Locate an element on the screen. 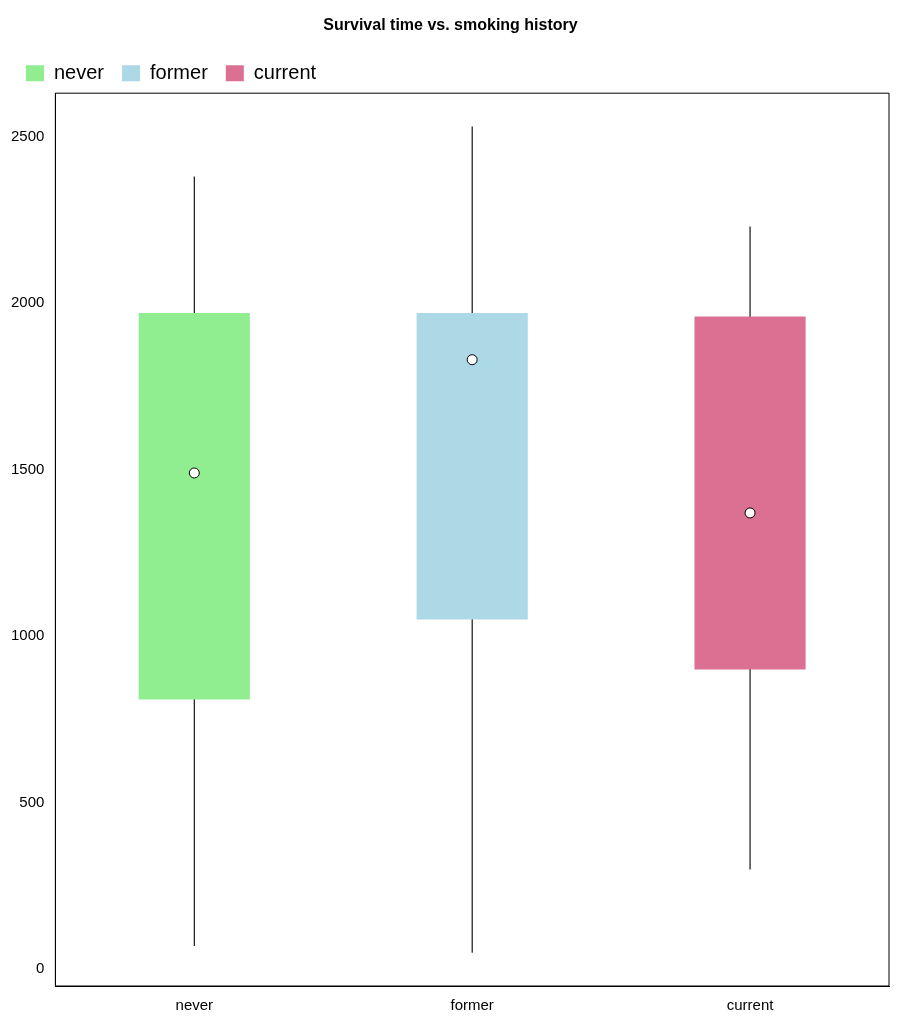 This screenshot has width=903, height=1032. y-tick-label: 2500 is located at coordinates (27, 135).